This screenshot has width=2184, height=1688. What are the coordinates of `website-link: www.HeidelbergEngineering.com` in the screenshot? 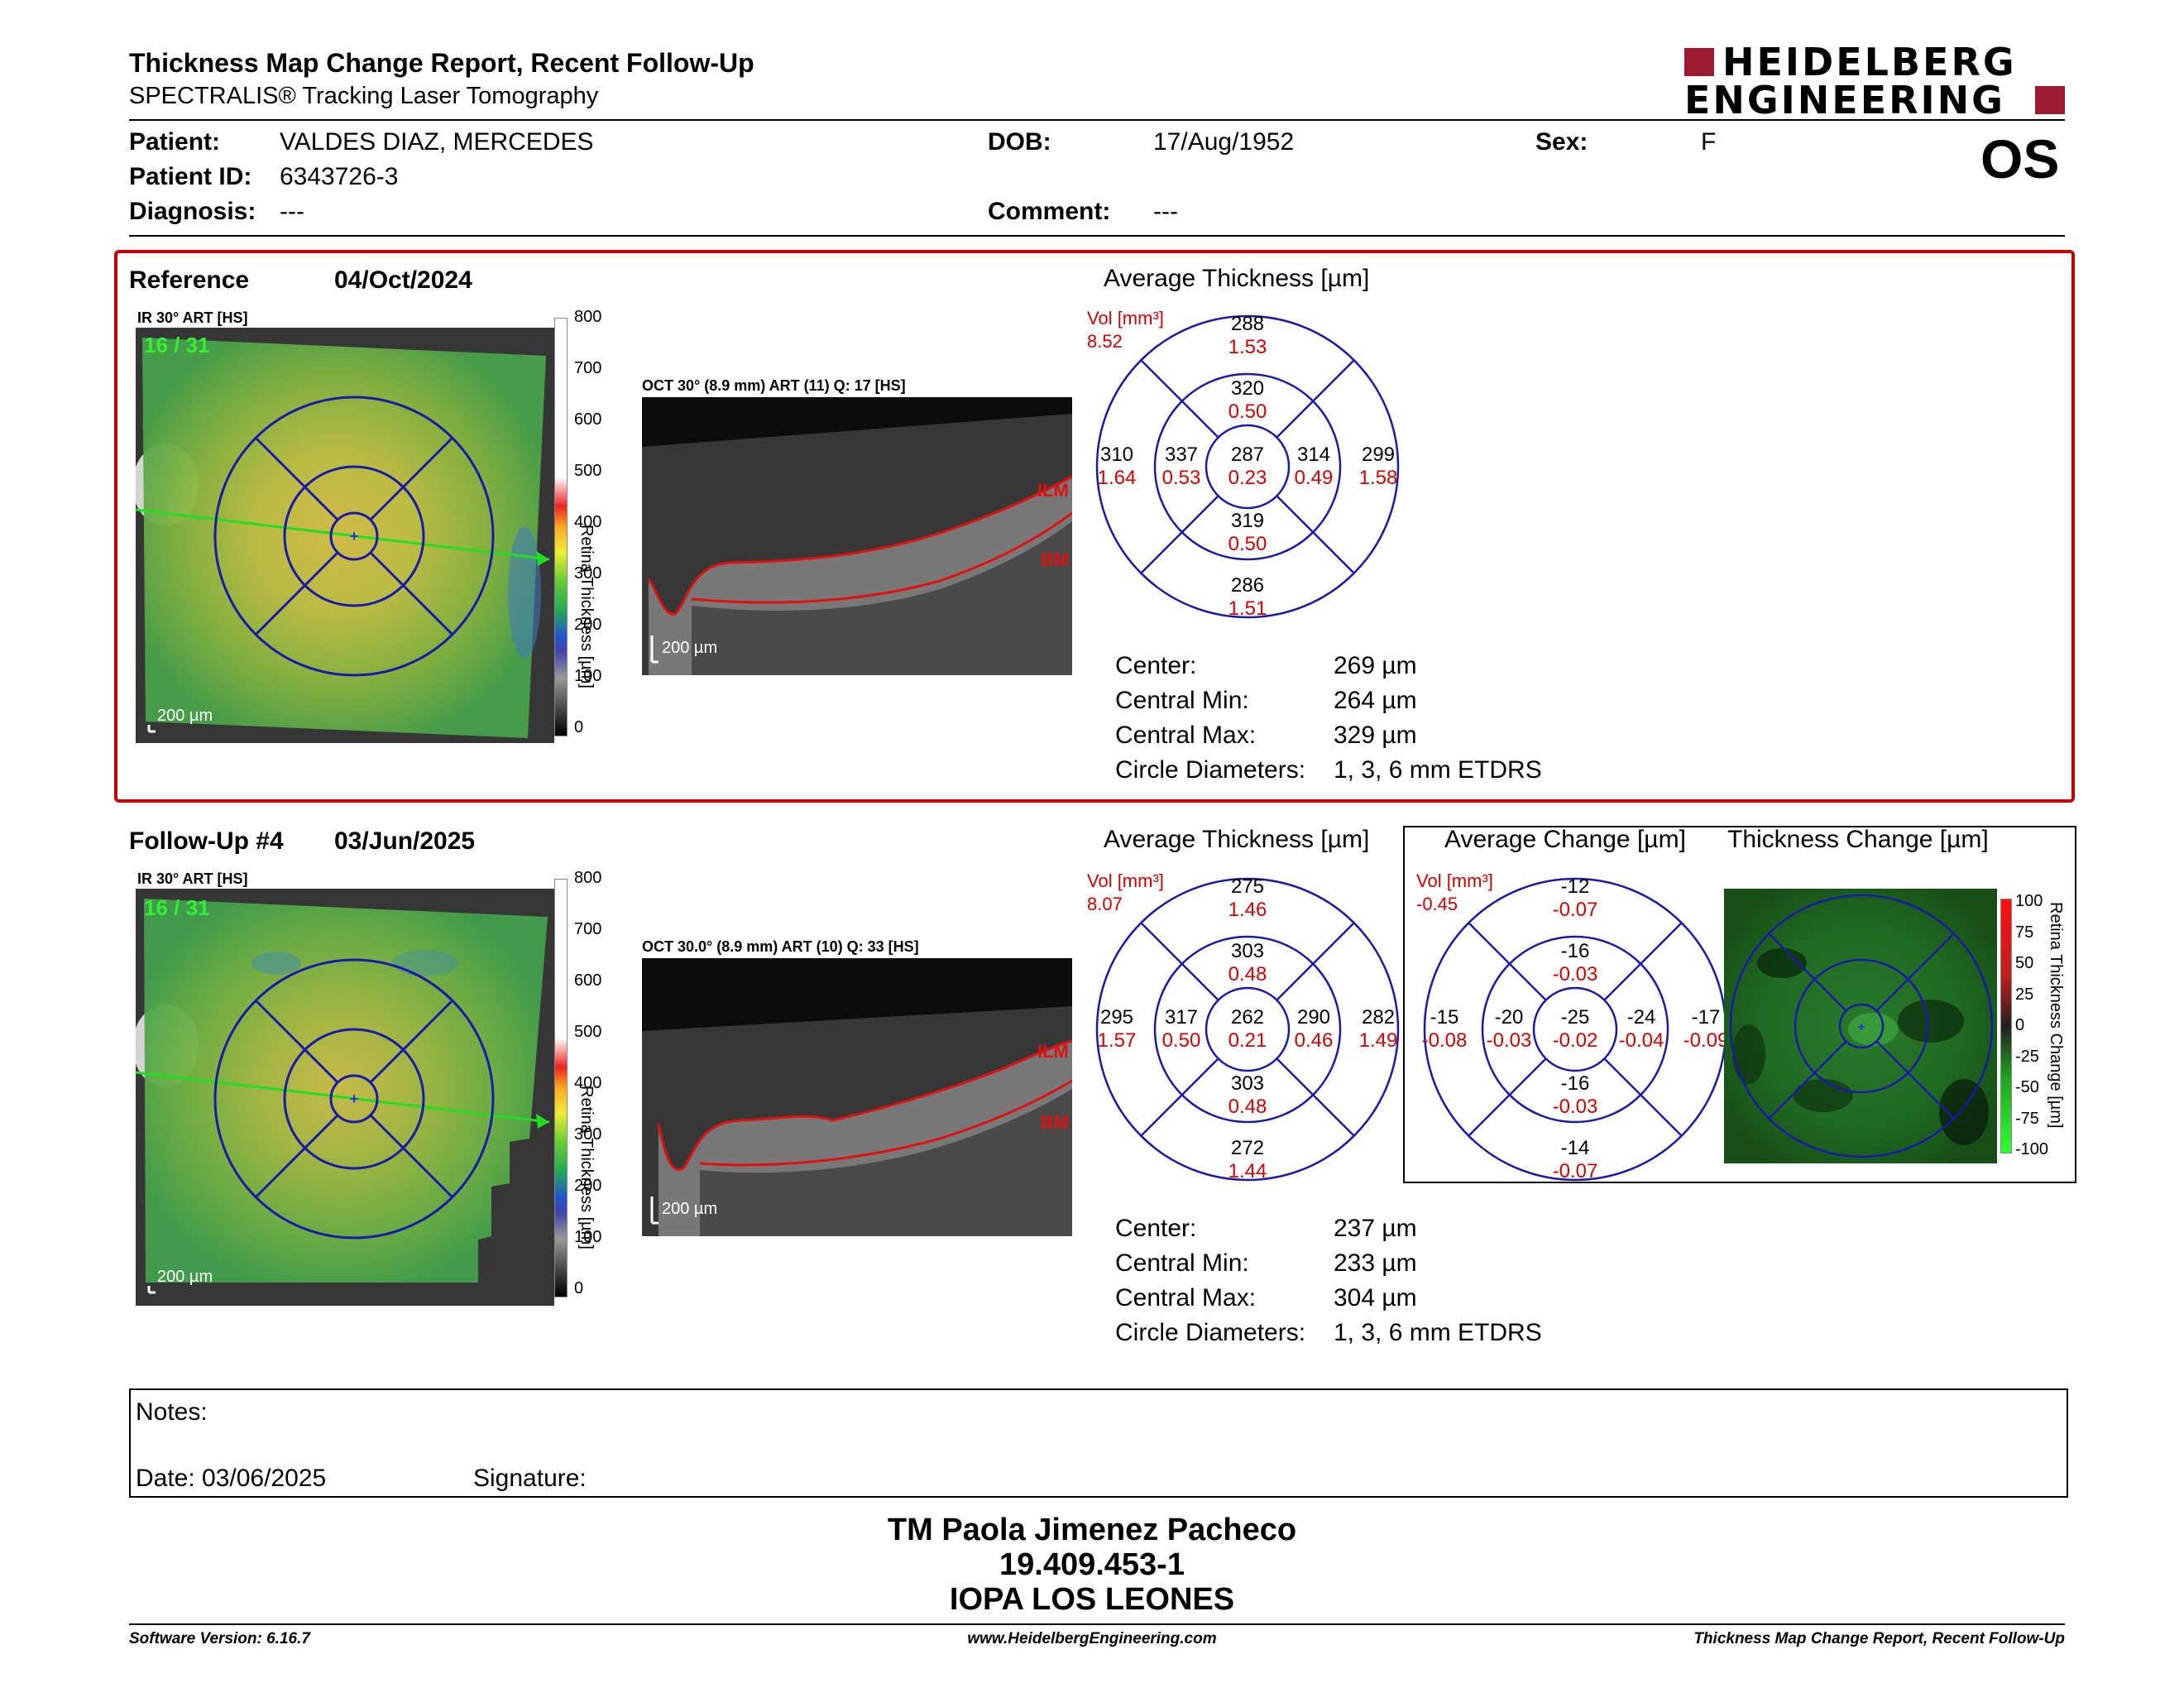 It's located at (1092, 1638).